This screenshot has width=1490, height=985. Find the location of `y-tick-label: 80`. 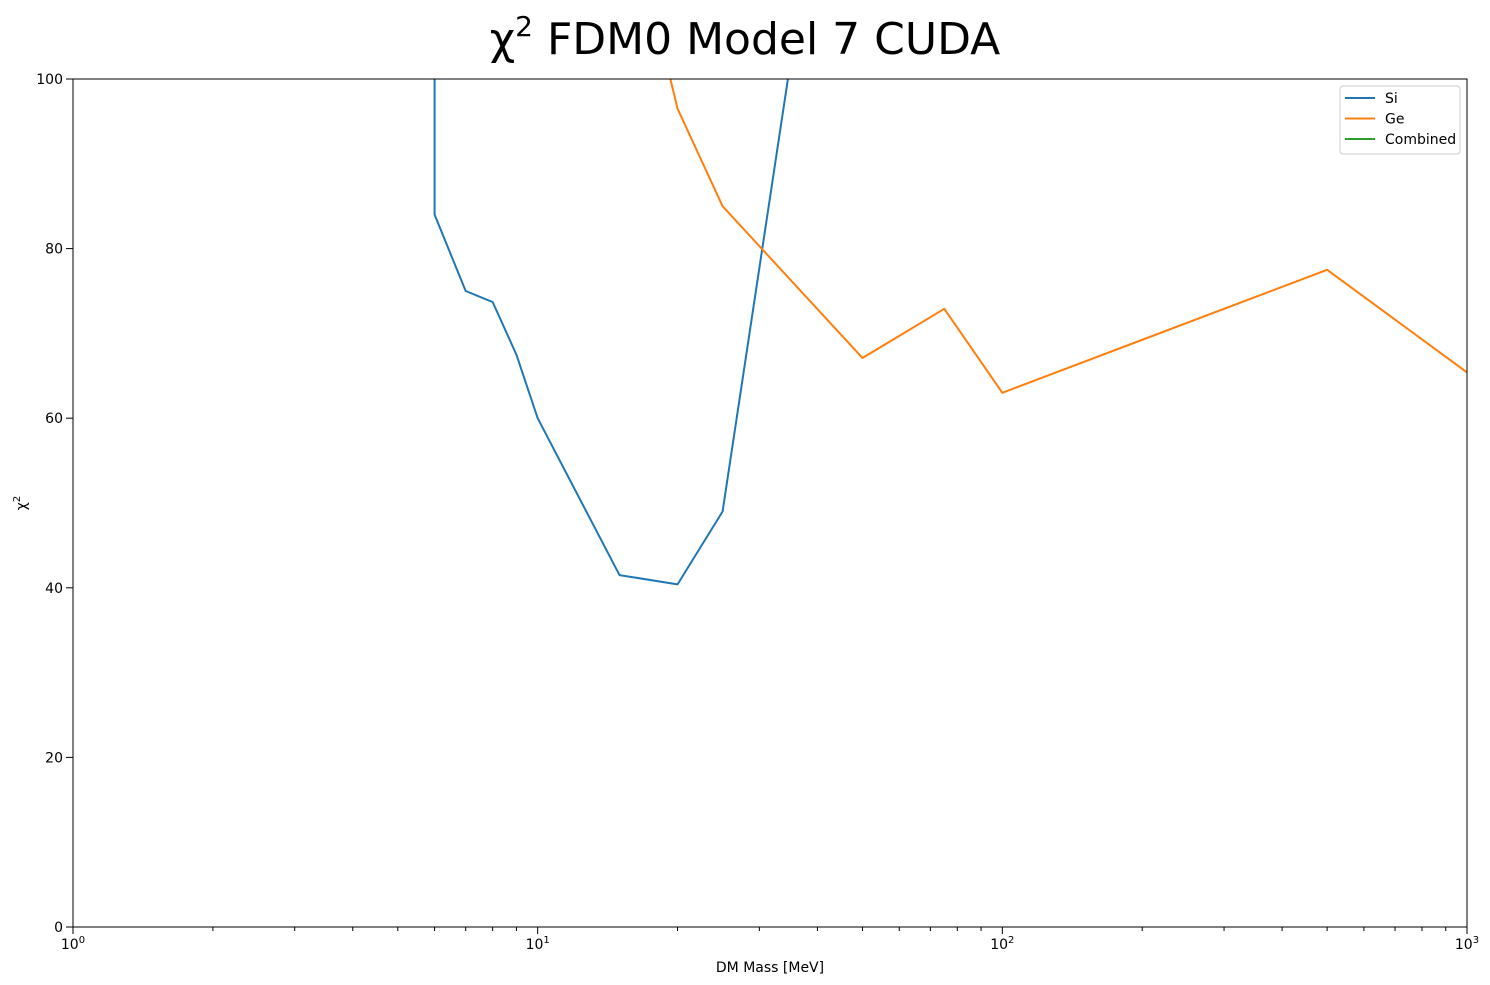

y-tick-label: 80 is located at coordinates (54, 250).